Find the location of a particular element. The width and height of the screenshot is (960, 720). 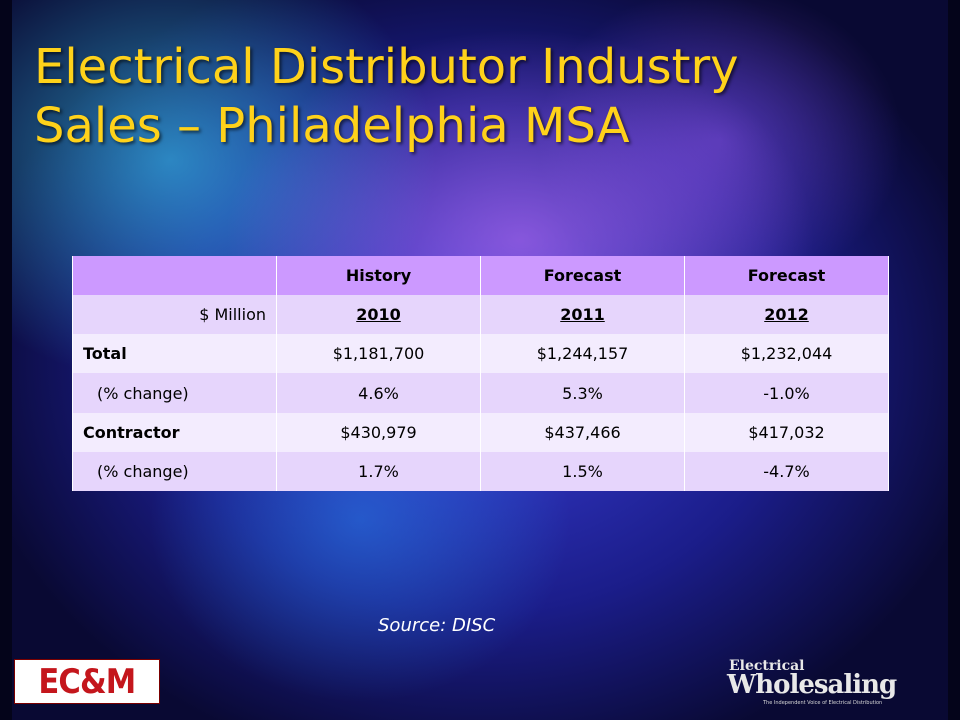

table-cell: $1,181,700 is located at coordinates (378, 354).